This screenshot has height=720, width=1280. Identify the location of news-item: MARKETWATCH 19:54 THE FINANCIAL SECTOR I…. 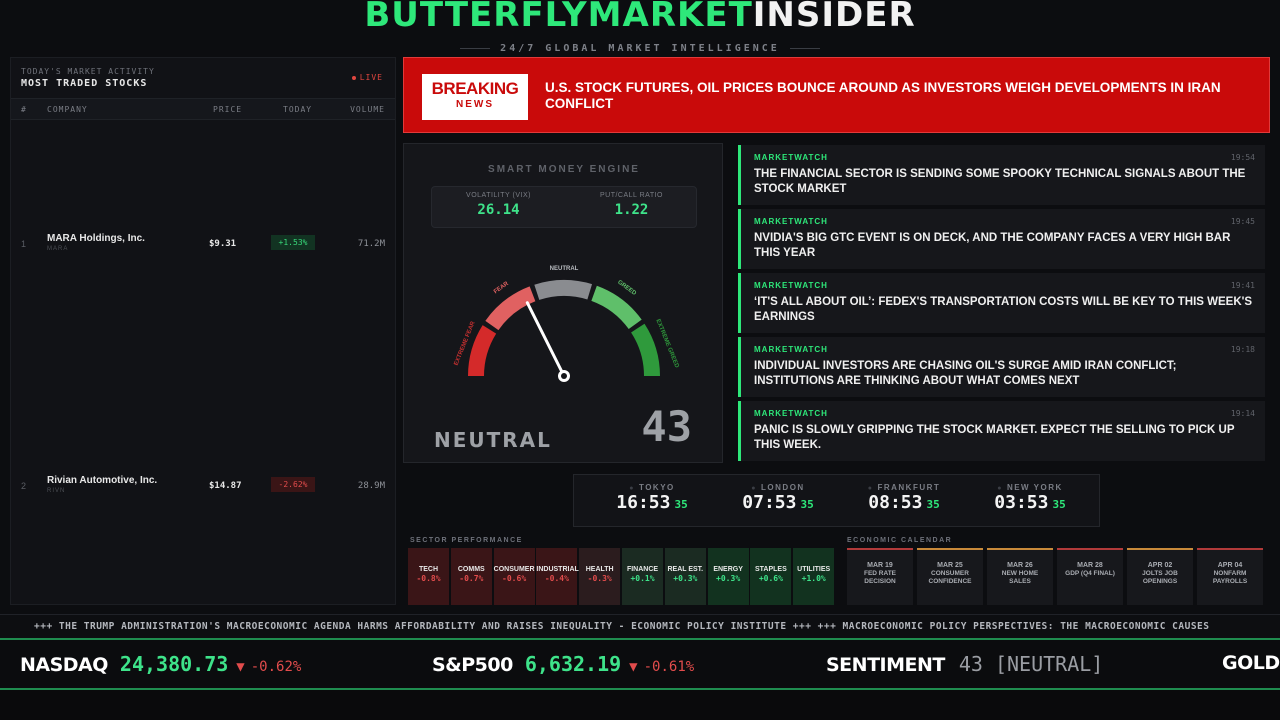
(1001, 175).